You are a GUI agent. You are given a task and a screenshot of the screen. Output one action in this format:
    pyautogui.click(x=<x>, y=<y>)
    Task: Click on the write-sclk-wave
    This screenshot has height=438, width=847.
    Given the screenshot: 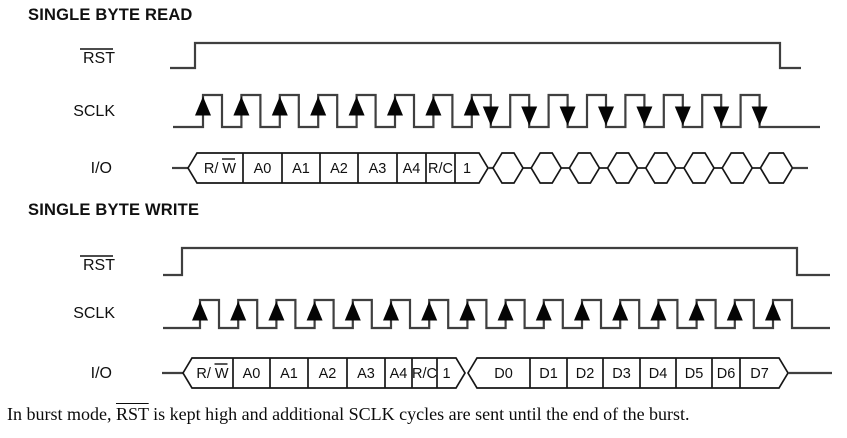 What is the action you would take?
    pyautogui.click(x=496, y=314)
    